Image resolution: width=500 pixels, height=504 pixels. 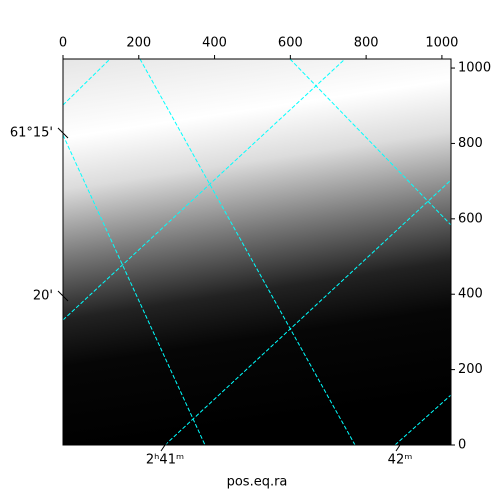 I want to click on ra-tick-label: 2ʰ41ᵐ, so click(x=165, y=460).